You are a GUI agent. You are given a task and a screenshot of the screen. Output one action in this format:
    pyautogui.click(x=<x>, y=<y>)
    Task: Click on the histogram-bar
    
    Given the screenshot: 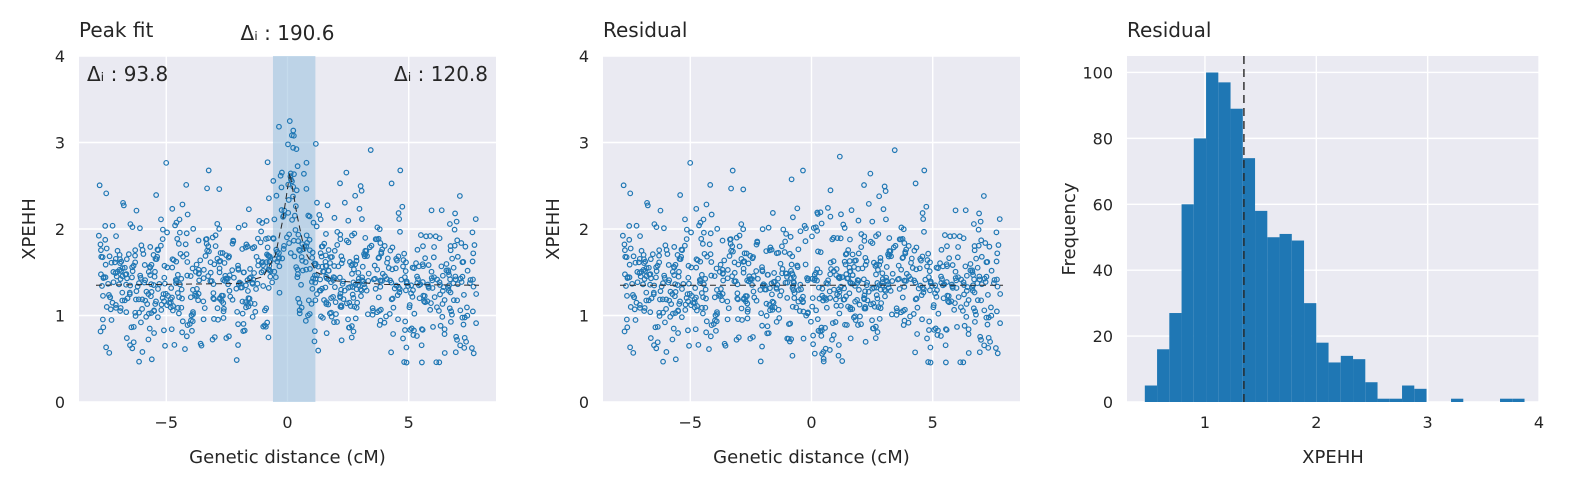 What is the action you would take?
    pyautogui.click(x=1310, y=352)
    